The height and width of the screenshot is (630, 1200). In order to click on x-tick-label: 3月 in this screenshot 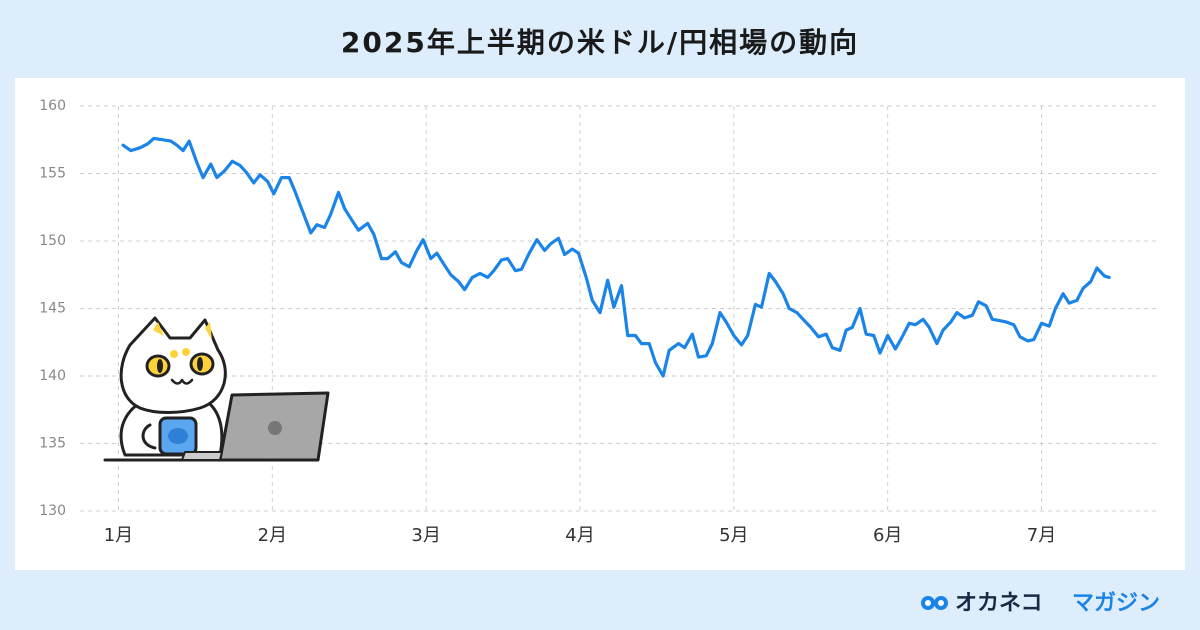, I will do `click(425, 535)`.